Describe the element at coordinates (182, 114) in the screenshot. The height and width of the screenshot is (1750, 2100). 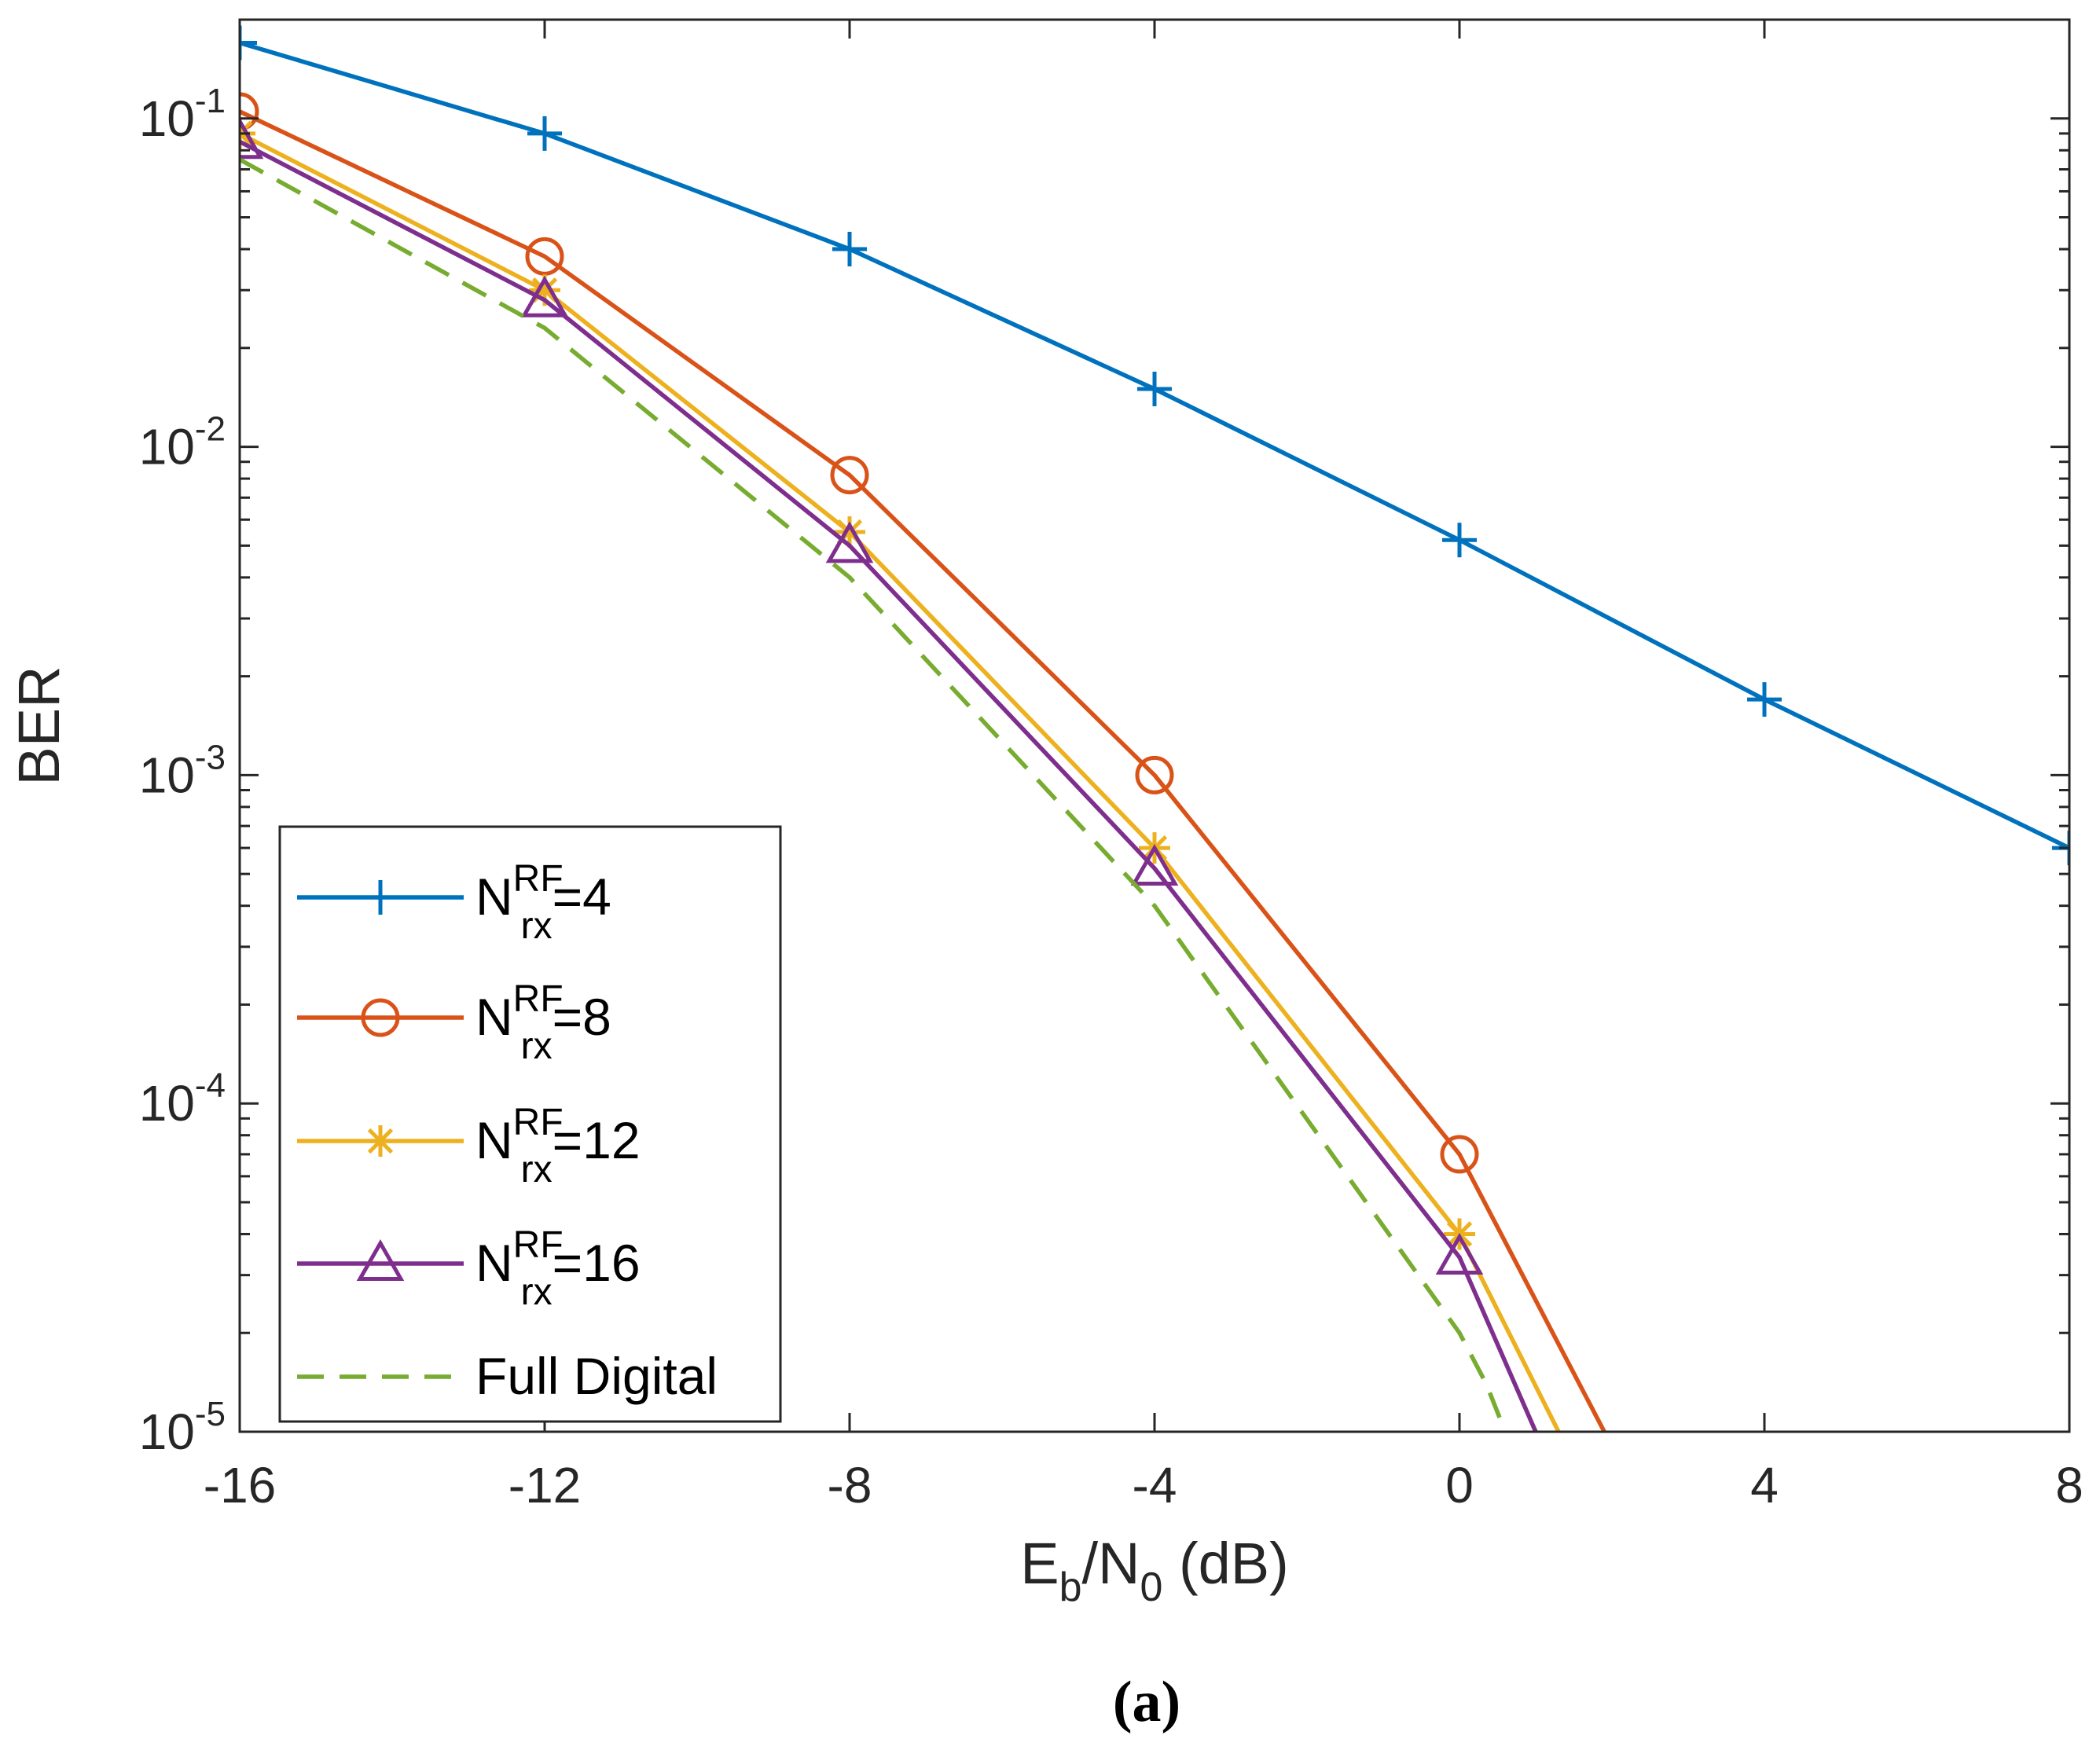
I see `y-tick-label: 10⁻¹` at that location.